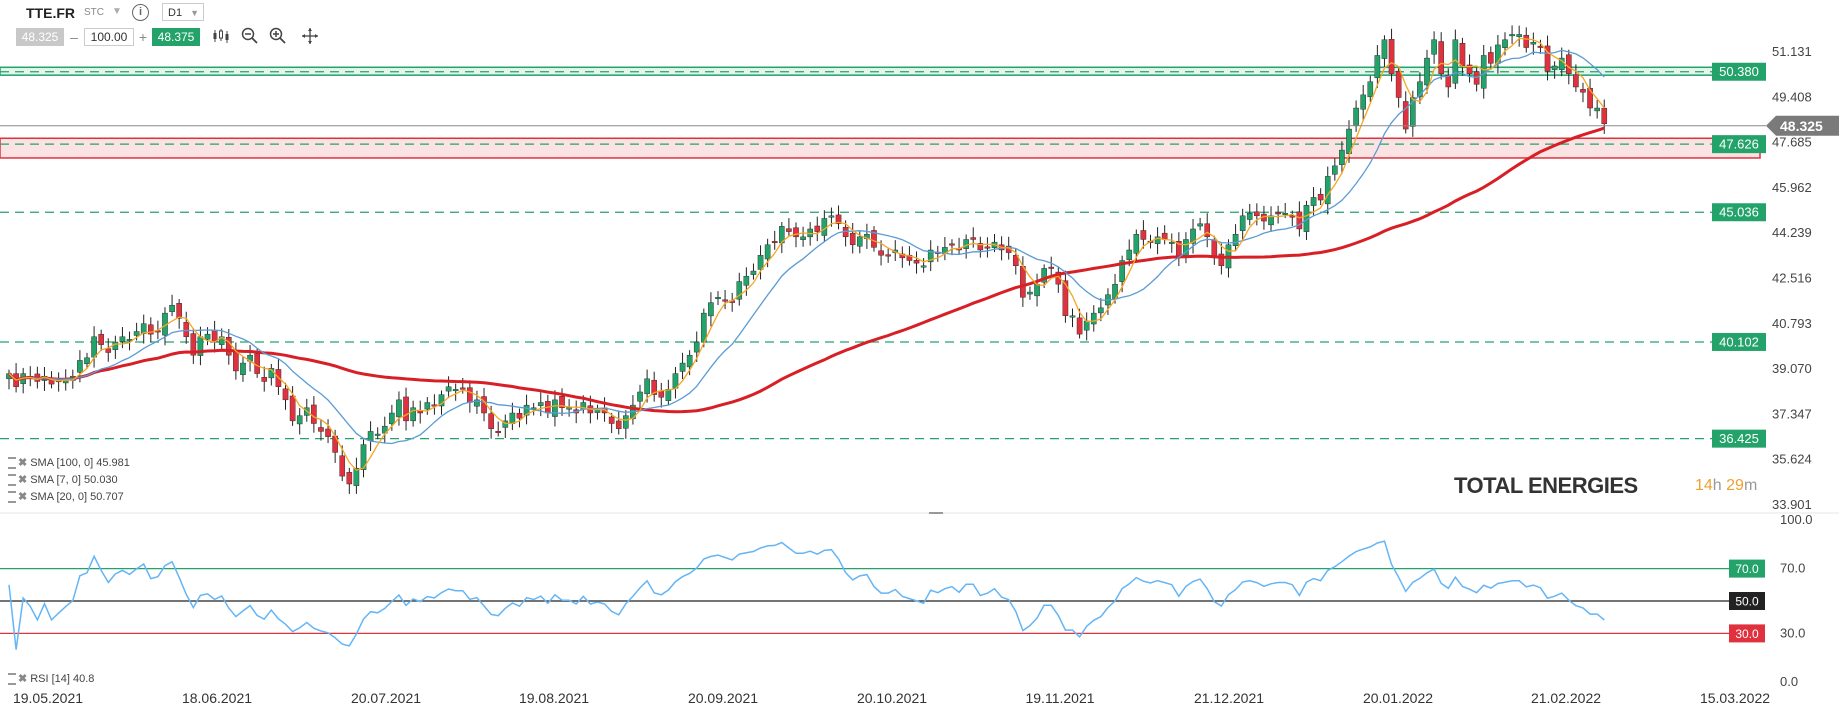 This screenshot has height=711, width=1839. Describe the element at coordinates (1059, 698) in the screenshot. I see `time-tick-label: 19.11.2021` at that location.